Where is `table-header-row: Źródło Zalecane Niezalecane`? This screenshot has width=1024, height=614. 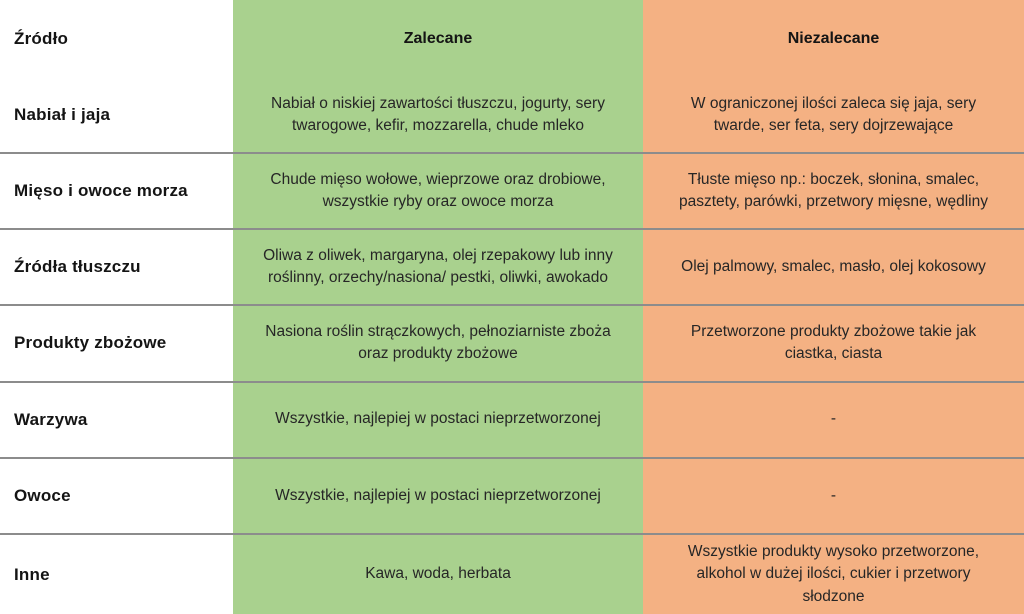
table-header-row: Źródło Zalecane Niezalecane is located at coordinates (512, 39).